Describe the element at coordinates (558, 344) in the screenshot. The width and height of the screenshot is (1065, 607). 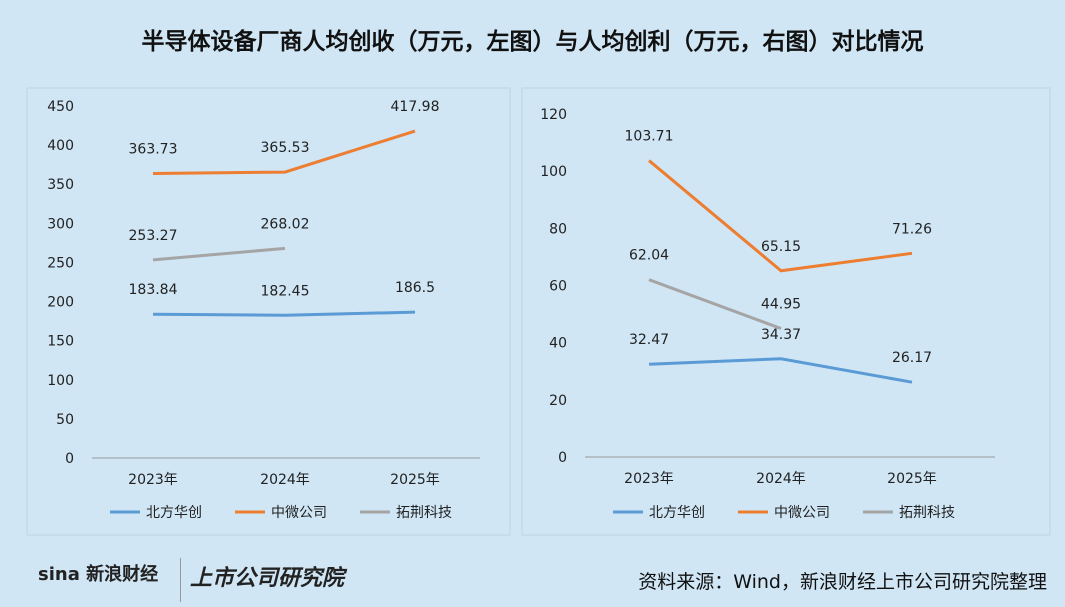
I see `y-tick-label: 40` at that location.